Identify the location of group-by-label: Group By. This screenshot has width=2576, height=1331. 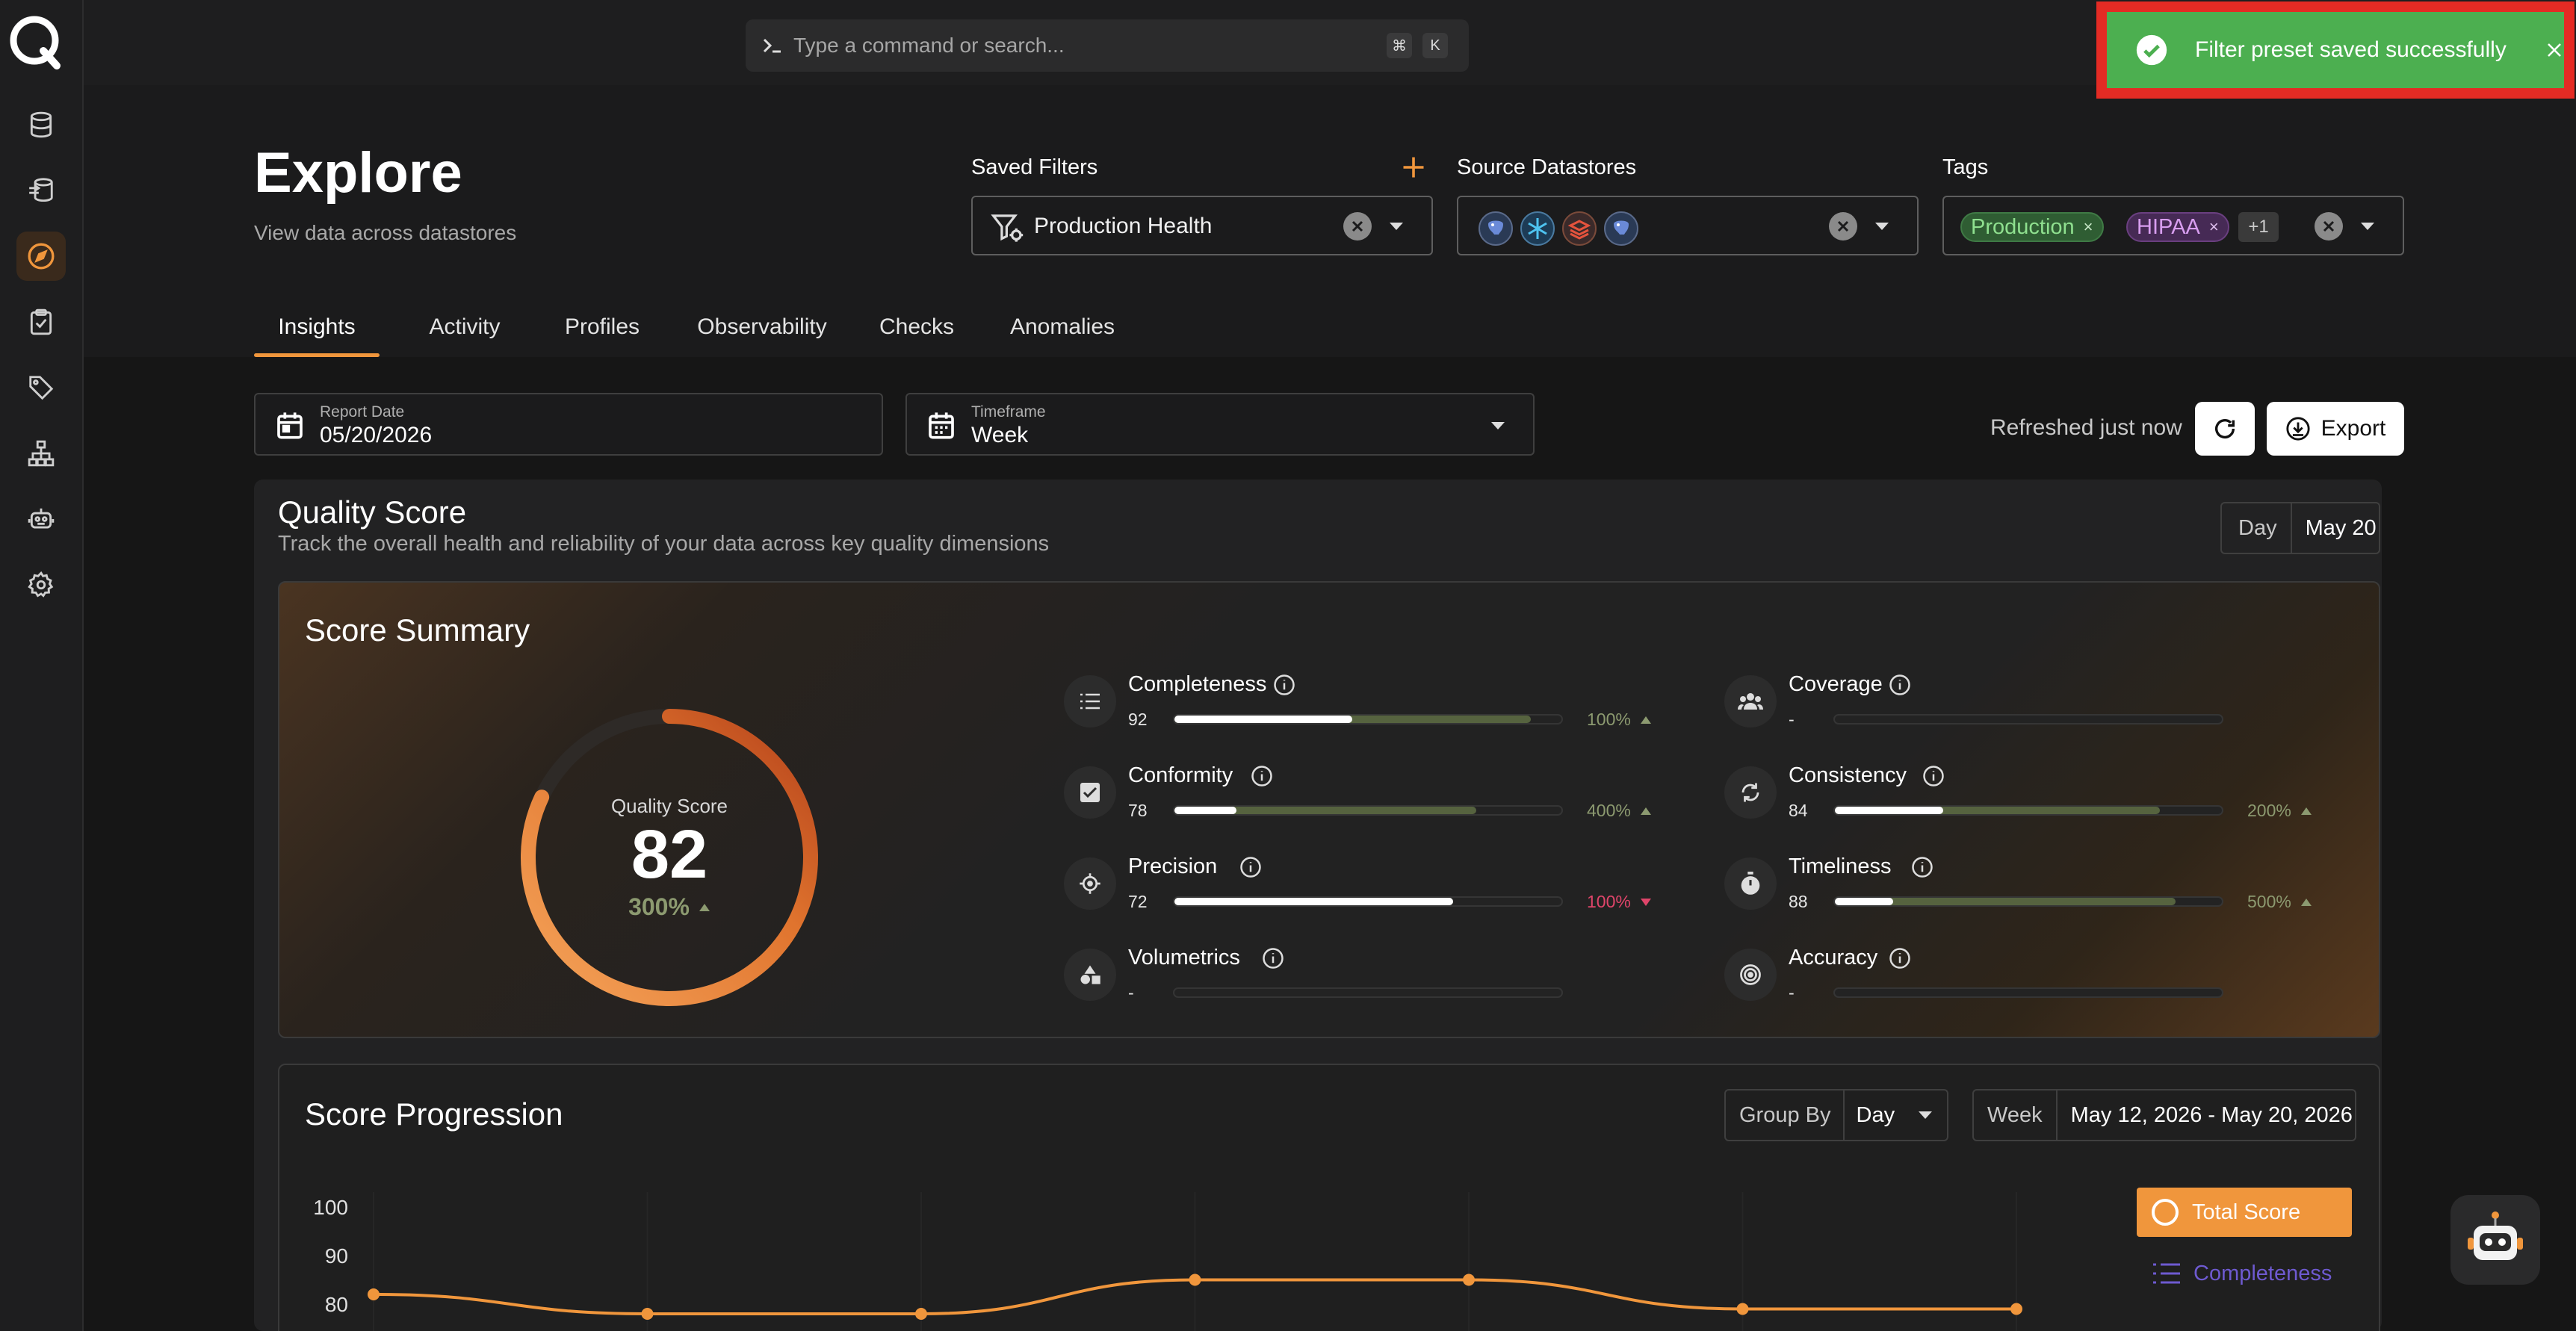
(1785, 1114).